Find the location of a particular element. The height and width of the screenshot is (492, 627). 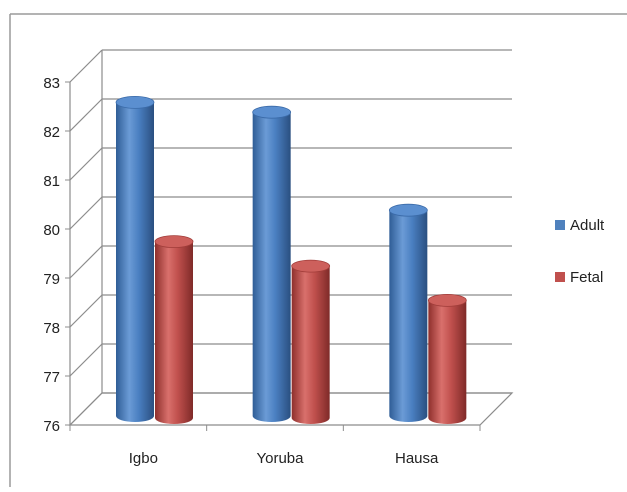

legend-swatch-adult is located at coordinates (560, 225).